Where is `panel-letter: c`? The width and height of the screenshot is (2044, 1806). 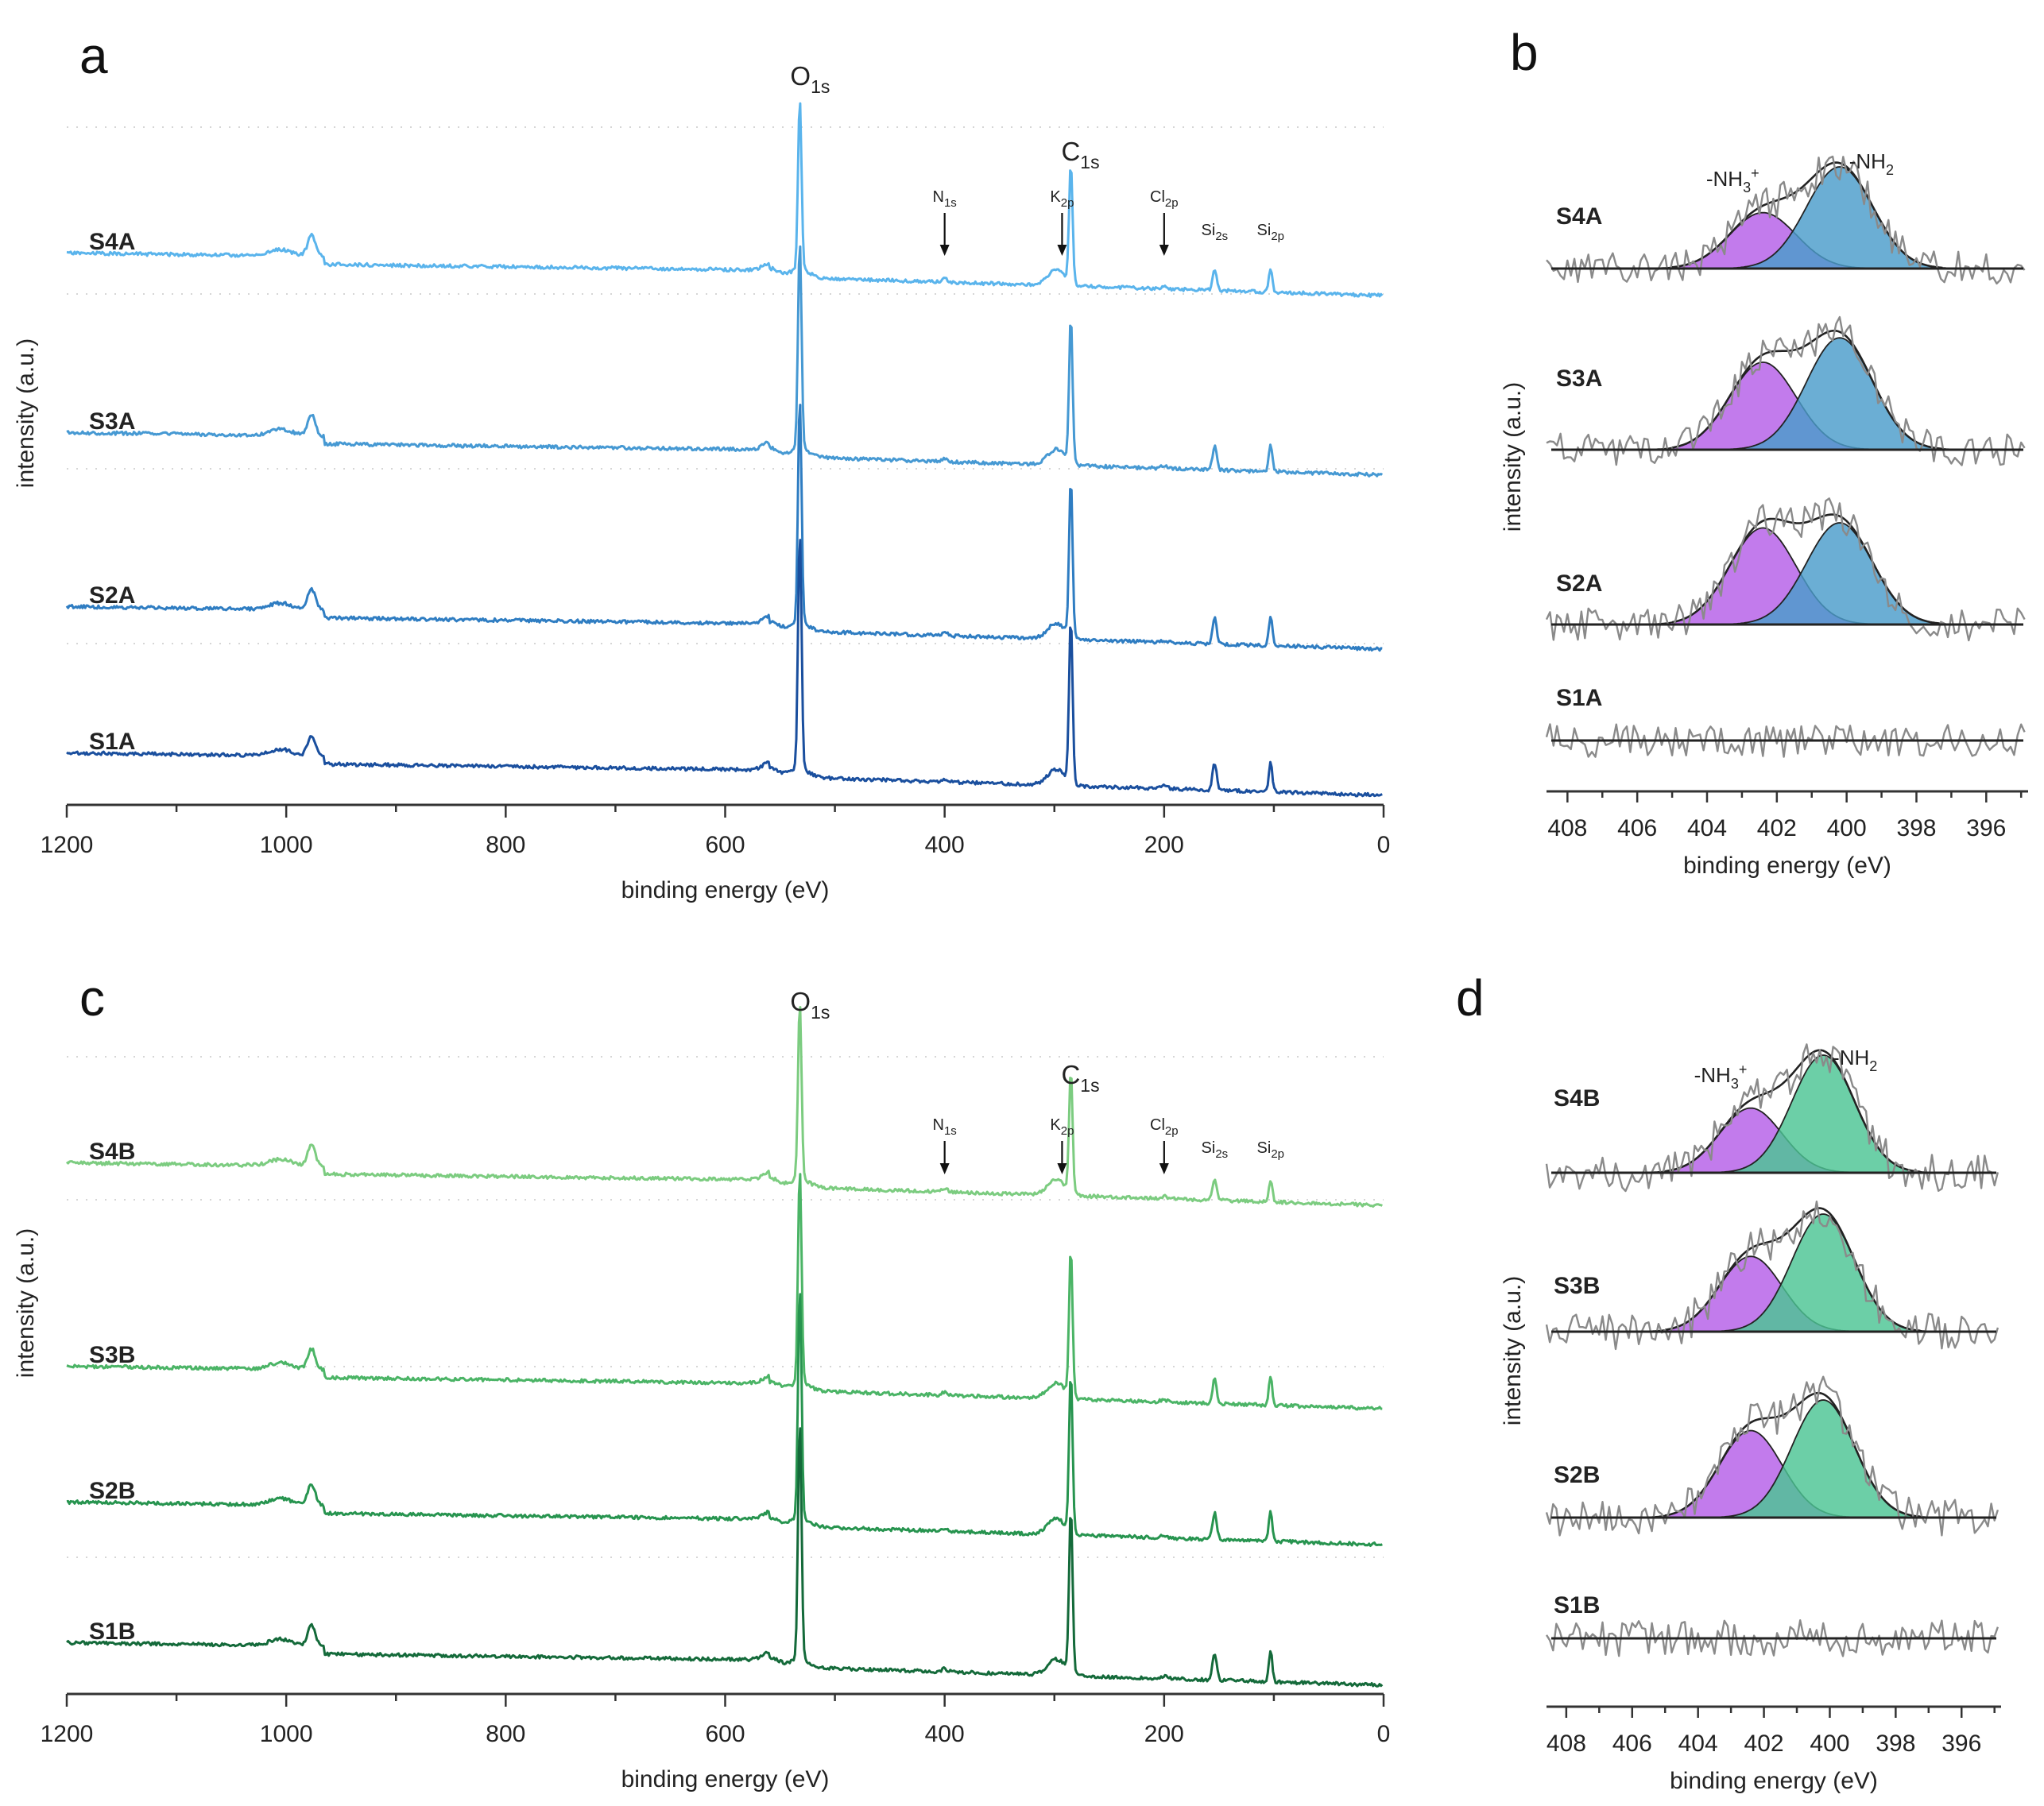 panel-letter: c is located at coordinates (92, 998).